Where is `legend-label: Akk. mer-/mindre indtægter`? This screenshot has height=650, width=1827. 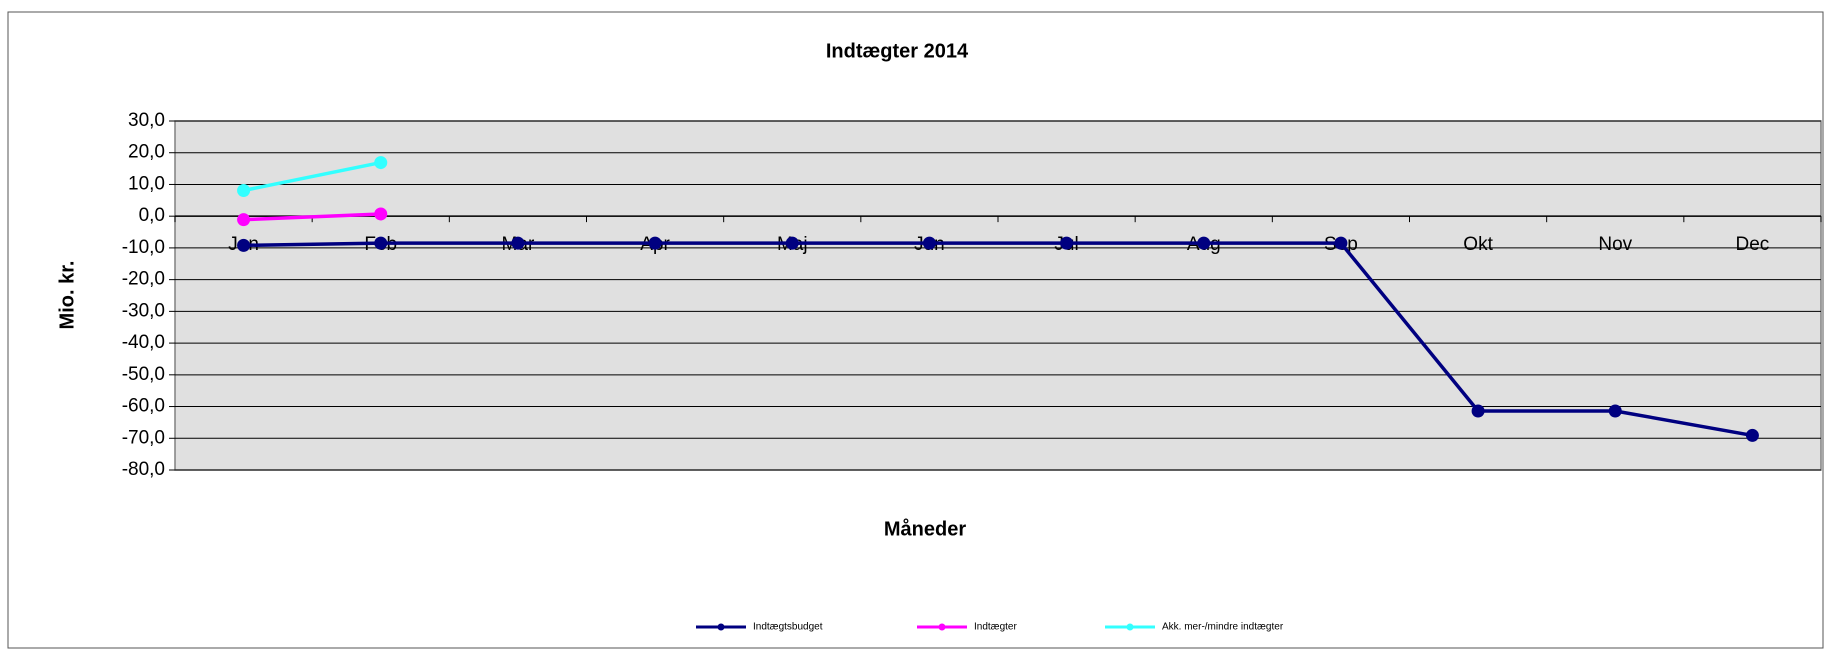 legend-label: Akk. mer-/mindre indtægter is located at coordinates (1223, 627).